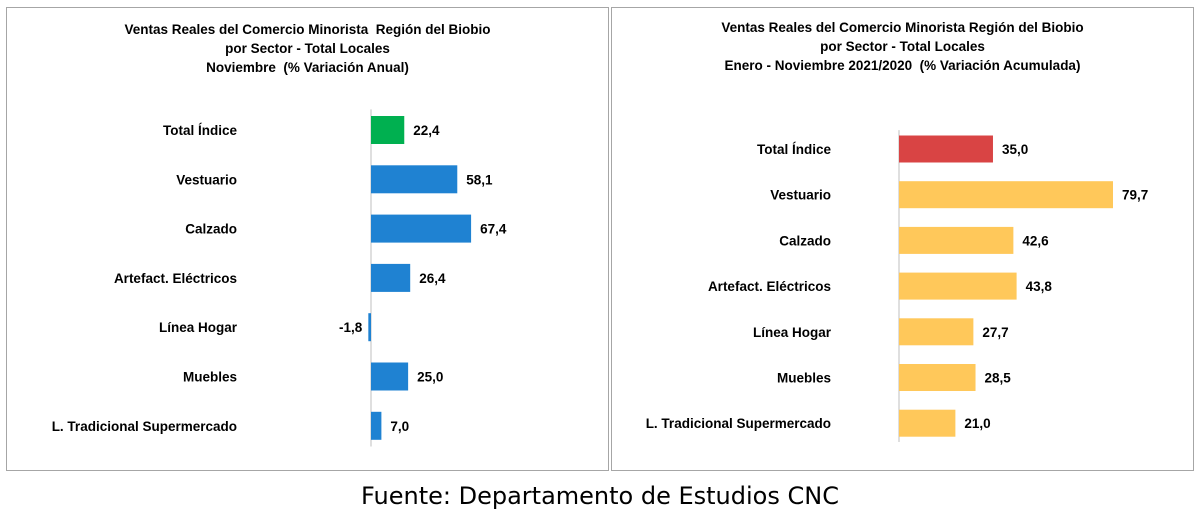  Describe the element at coordinates (399, 426) in the screenshot. I see `value-label: 7,0` at that location.